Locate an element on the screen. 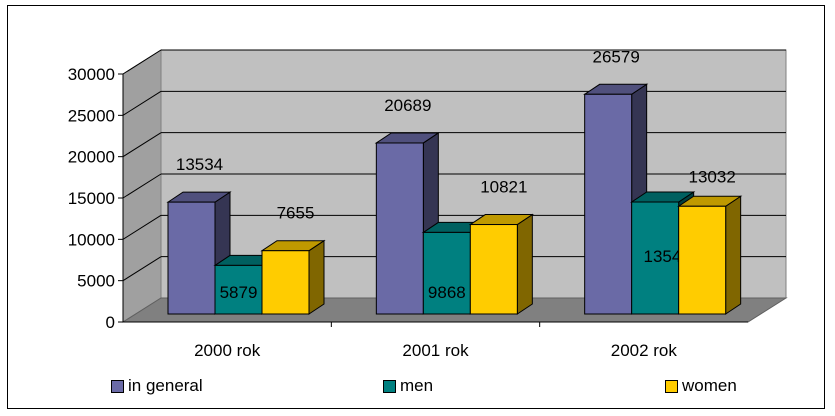 The width and height of the screenshot is (835, 416). legend-item-men: men is located at coordinates (408, 386).